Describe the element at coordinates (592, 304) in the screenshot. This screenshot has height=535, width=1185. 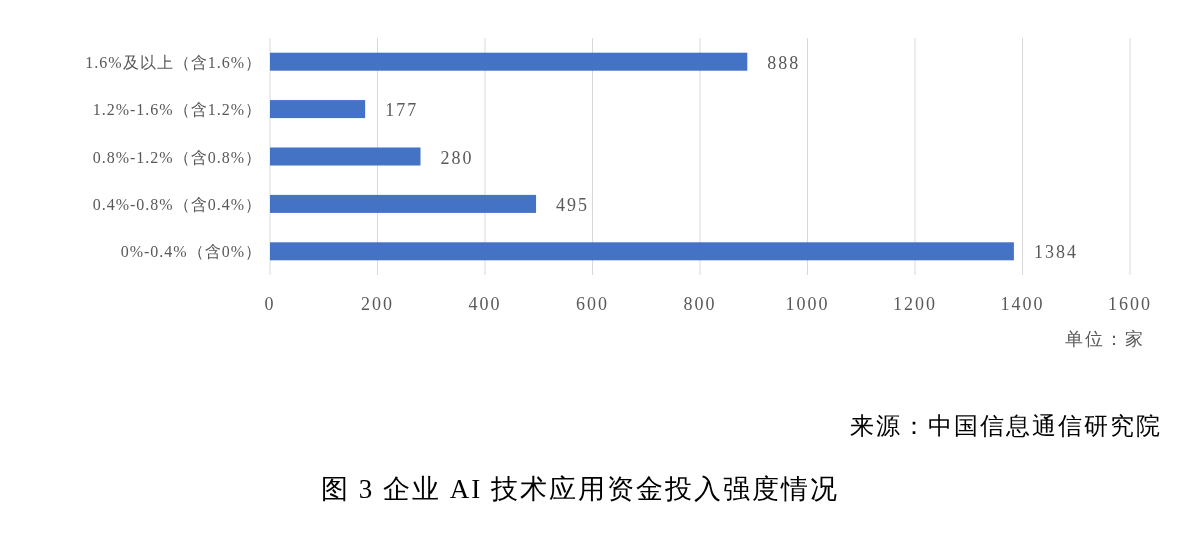
I see `x-tick-label: 600` at that location.